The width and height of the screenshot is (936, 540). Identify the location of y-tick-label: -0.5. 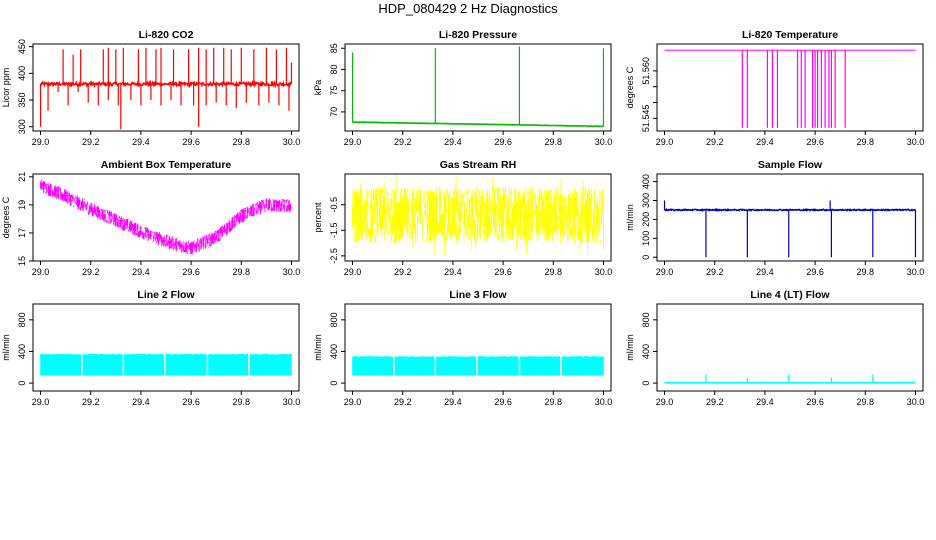
(334, 205).